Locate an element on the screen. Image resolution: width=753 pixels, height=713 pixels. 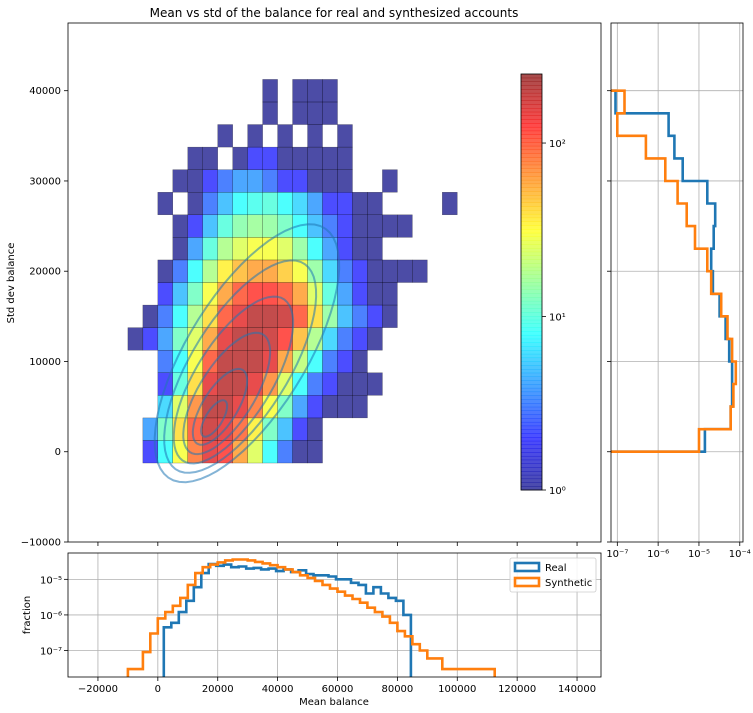
histogram-synthetic is located at coordinates (674, 271).